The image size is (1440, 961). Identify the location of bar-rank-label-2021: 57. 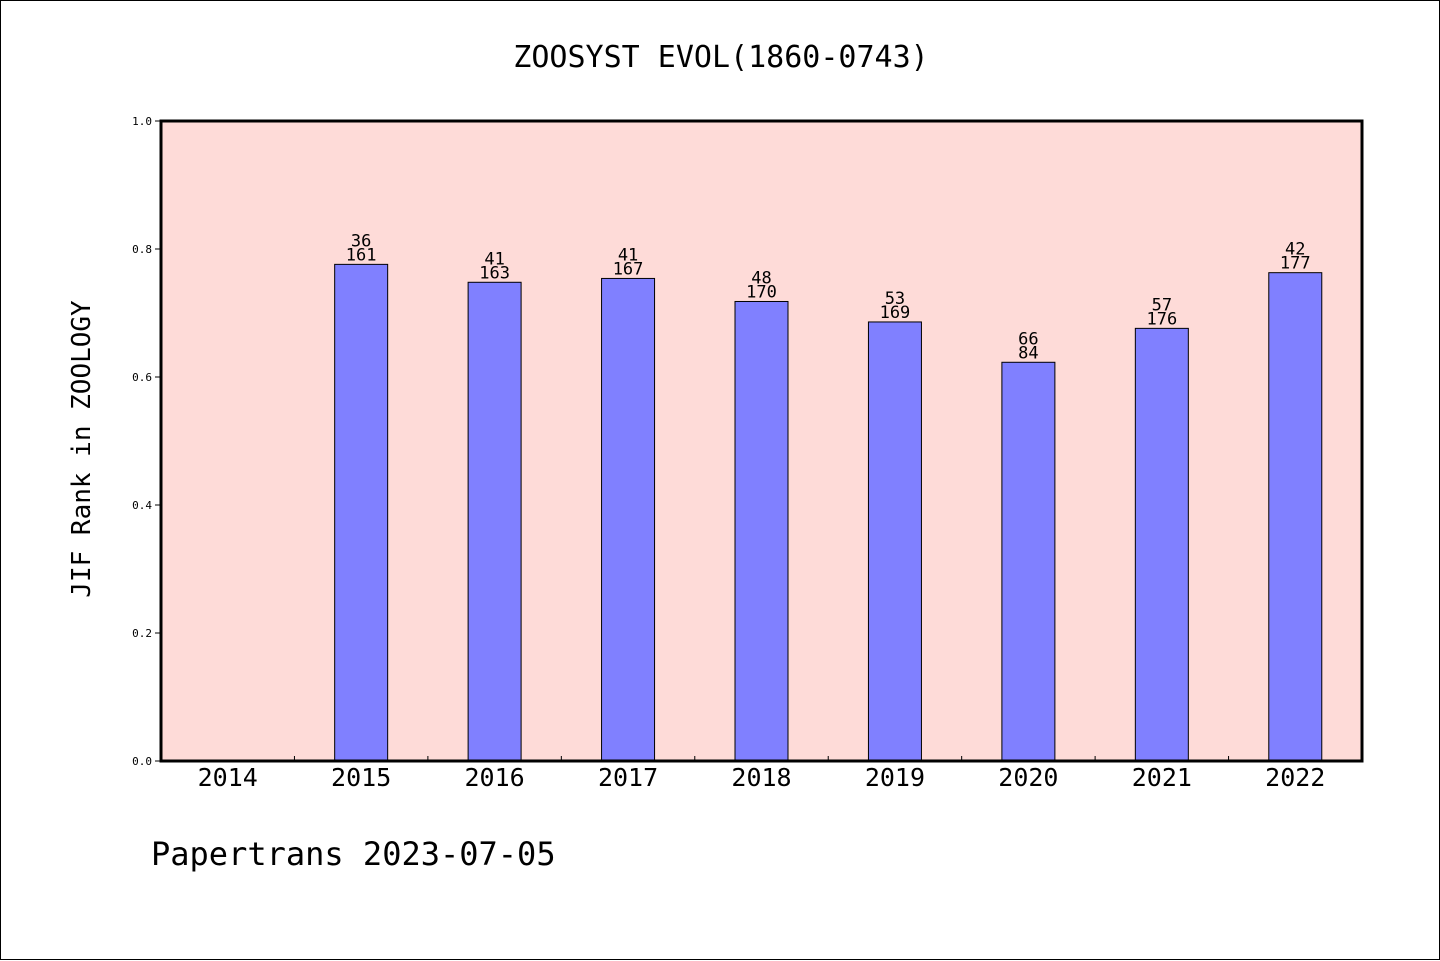
(1162, 305).